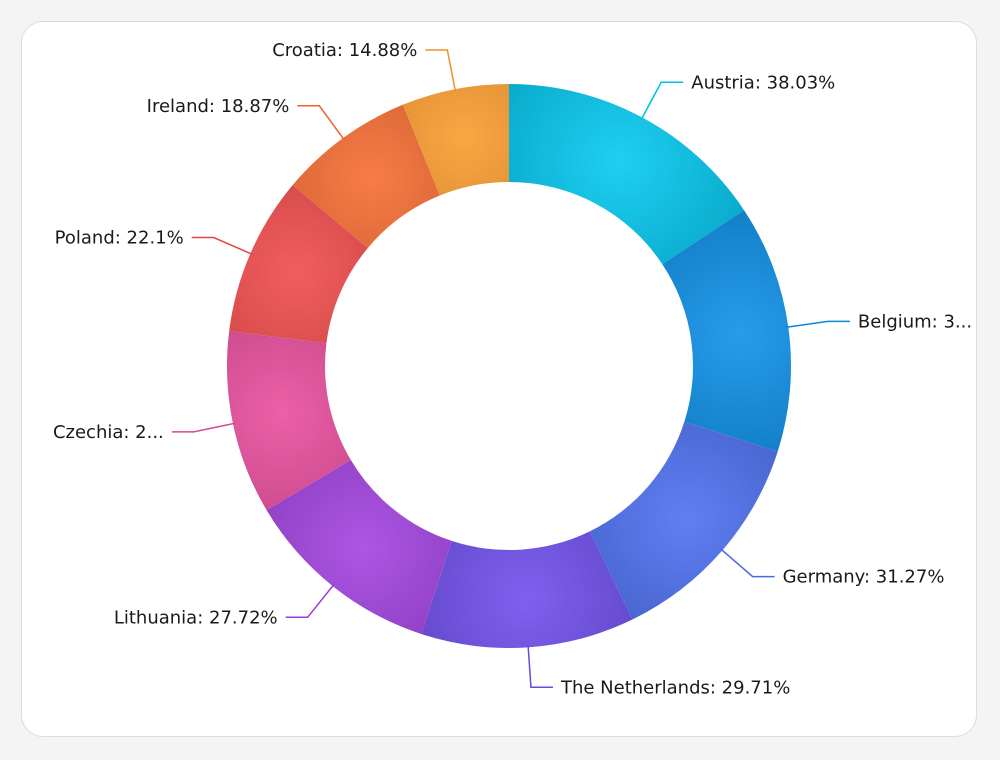  What do you see at coordinates (366, 176) in the screenshot?
I see `slice-ireland` at bounding box center [366, 176].